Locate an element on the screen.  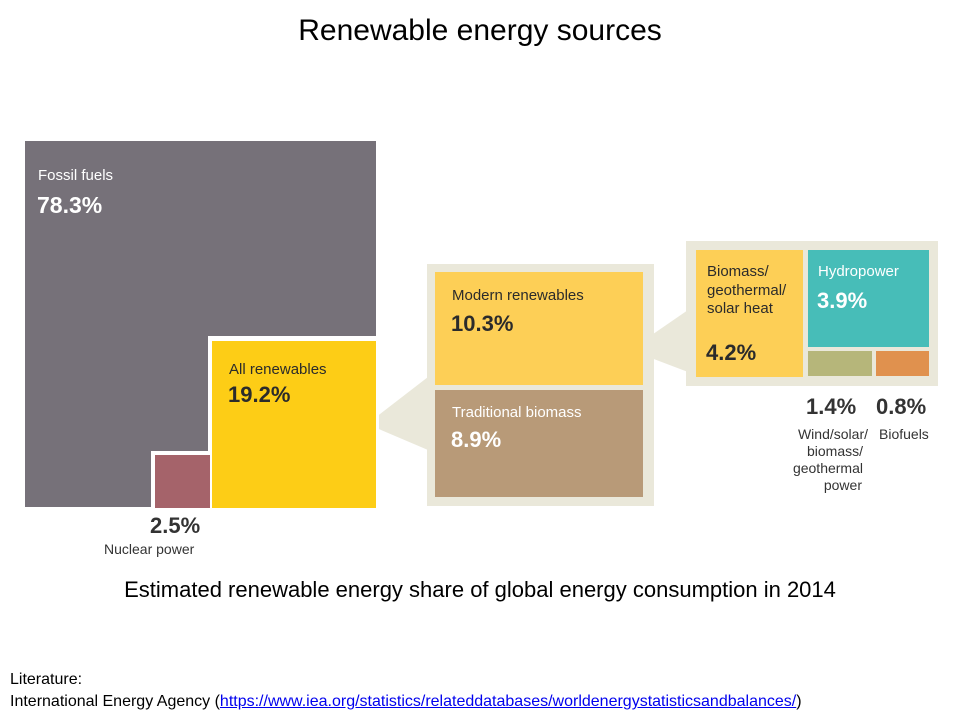
modern-renewables-value: 10.3% is located at coordinates (482, 323).